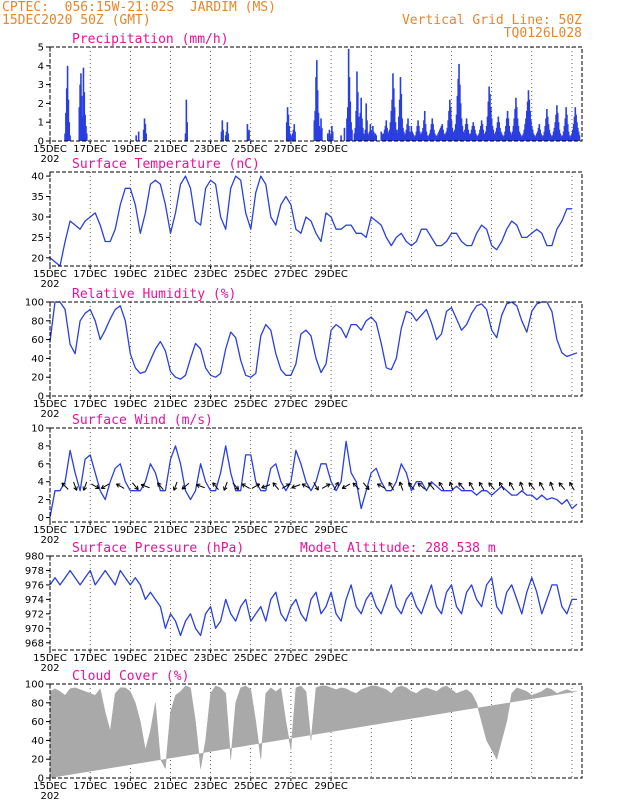 The width and height of the screenshot is (618, 800). What do you see at coordinates (251, 786) in the screenshot?
I see `panel-6-x-tick-label: 25DEC` at bounding box center [251, 786].